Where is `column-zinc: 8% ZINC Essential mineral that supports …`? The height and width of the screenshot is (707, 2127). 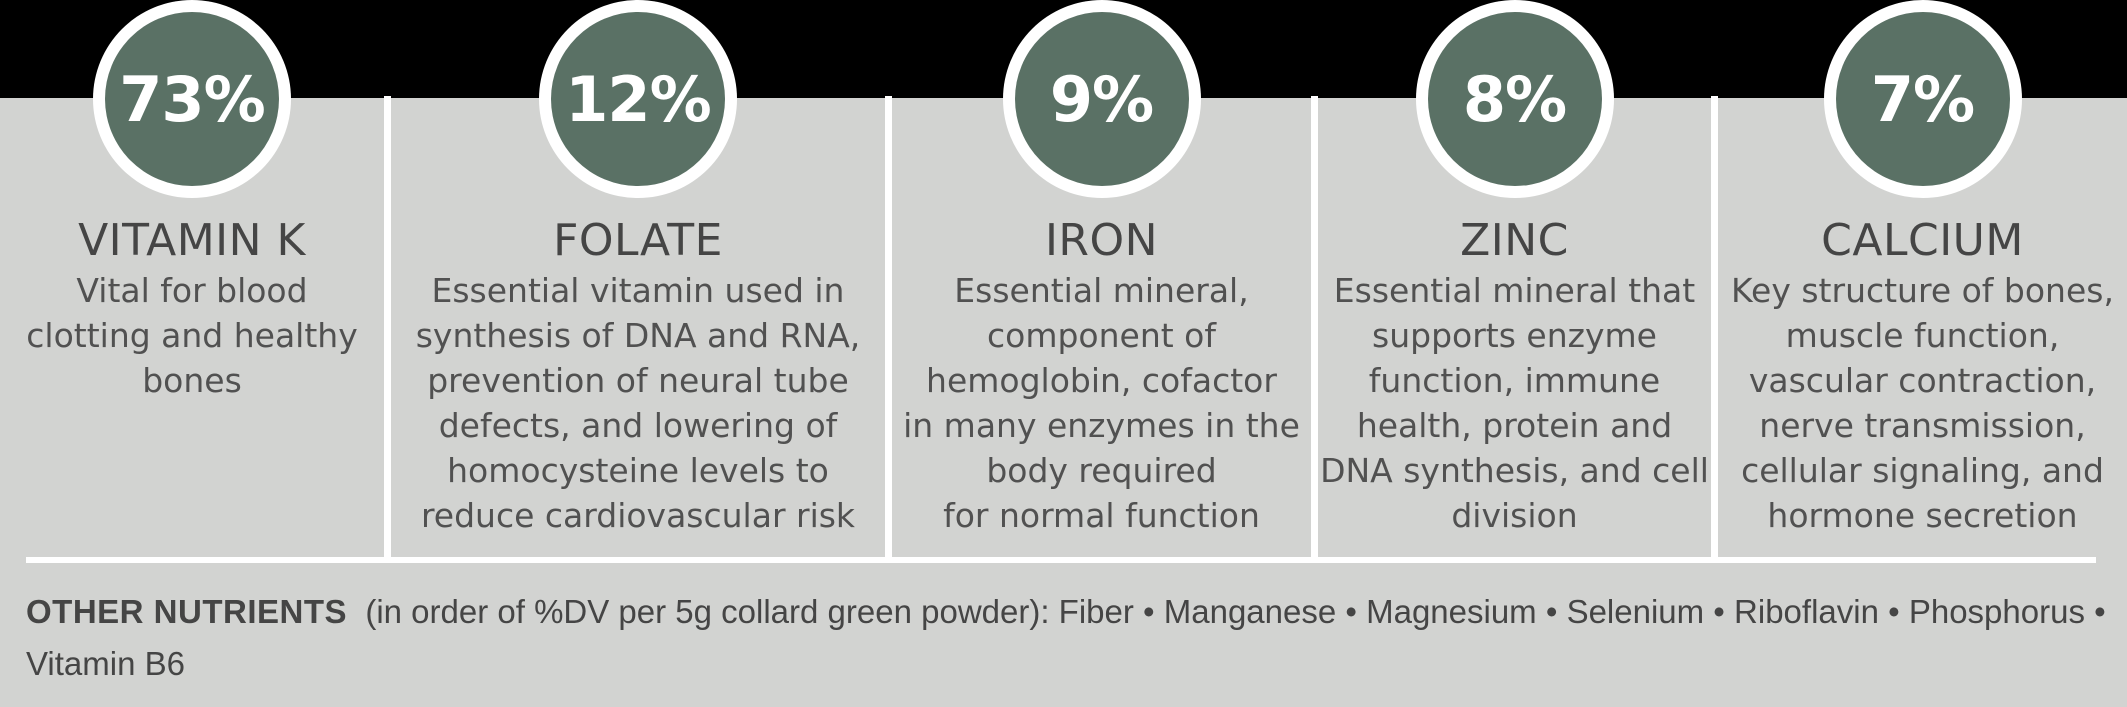
column-zinc: 8% ZINC Essential mineral that supports … is located at coordinates (1514, 278).